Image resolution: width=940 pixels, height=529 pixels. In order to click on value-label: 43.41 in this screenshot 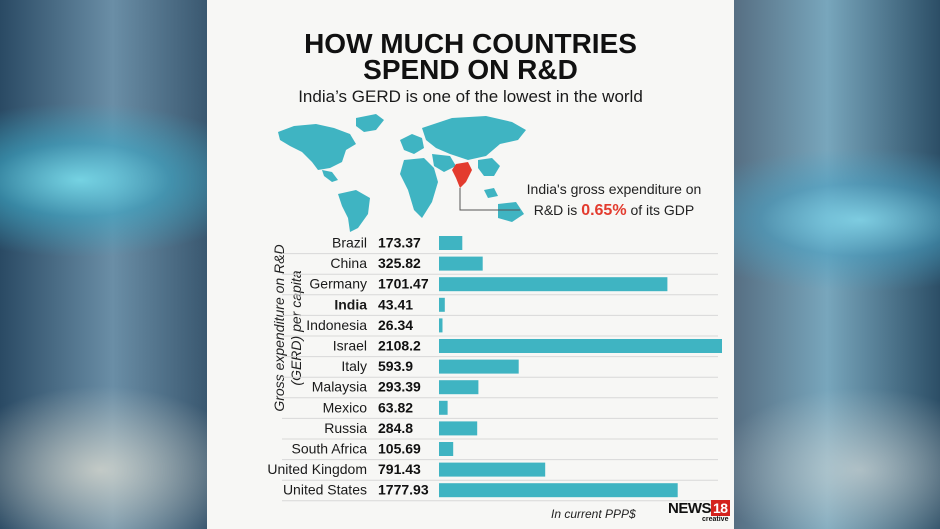, I will do `click(395, 304)`.